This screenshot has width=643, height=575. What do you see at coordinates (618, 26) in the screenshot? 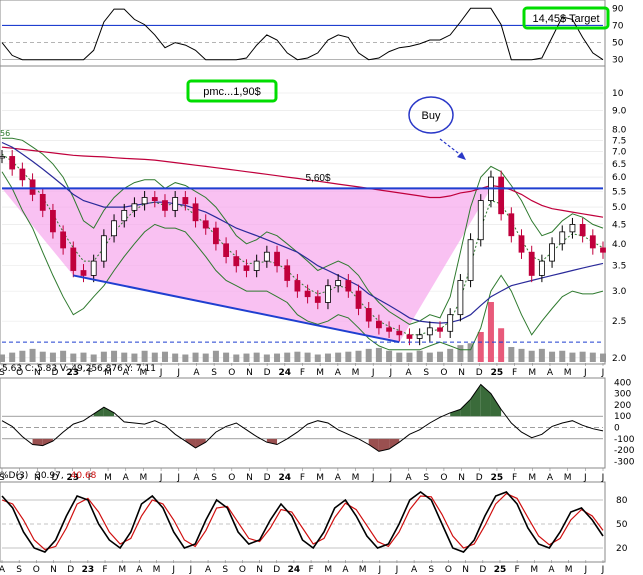
I see `top-y-tick: 70` at bounding box center [618, 26].